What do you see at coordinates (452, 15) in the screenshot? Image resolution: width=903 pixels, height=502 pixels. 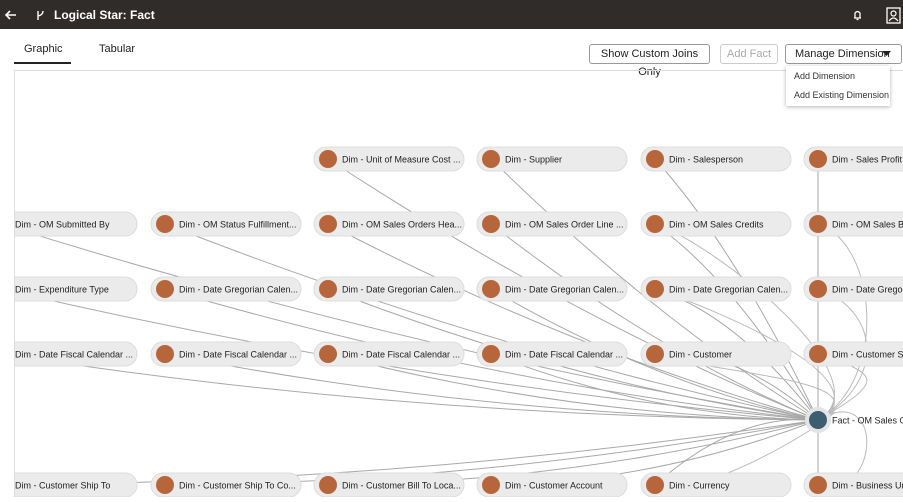 I see `header-icons` at bounding box center [452, 15].